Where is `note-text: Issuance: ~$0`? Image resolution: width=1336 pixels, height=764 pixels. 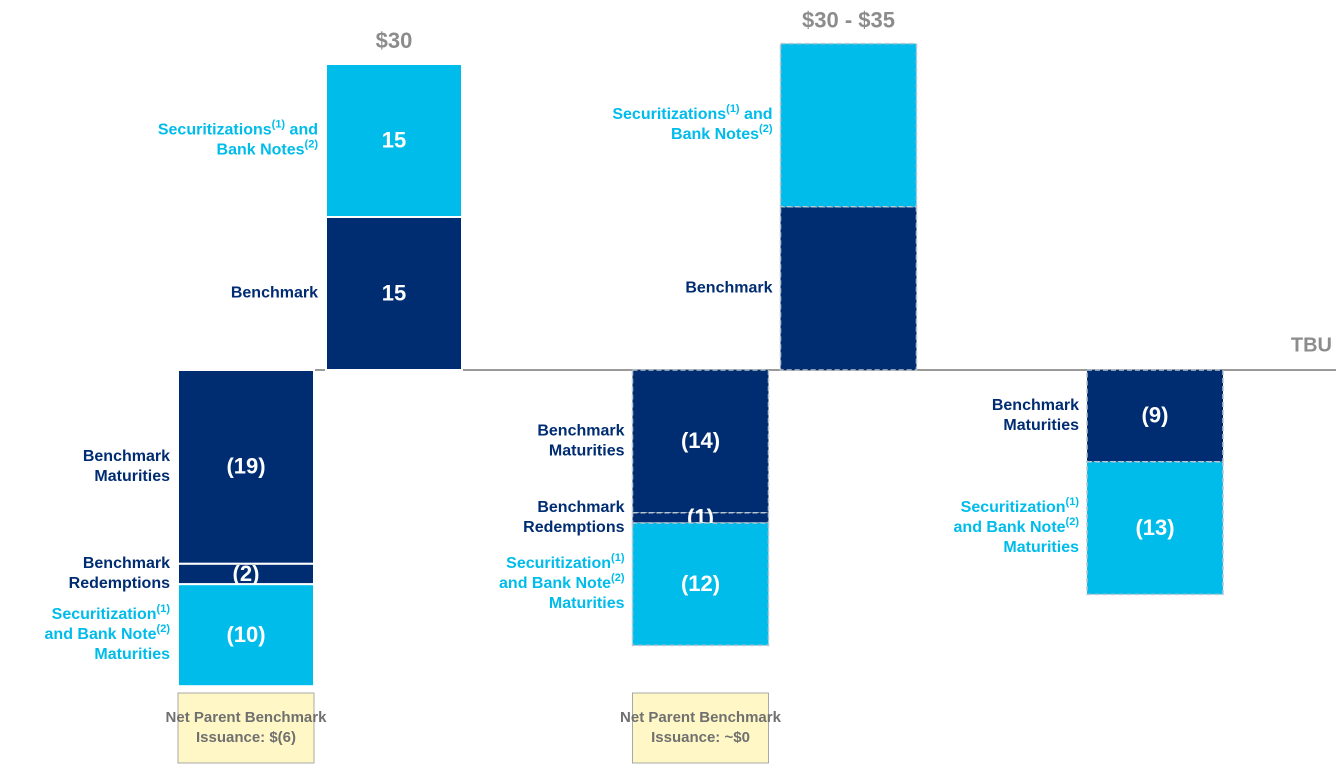 note-text: Issuance: ~$0 is located at coordinates (700, 737).